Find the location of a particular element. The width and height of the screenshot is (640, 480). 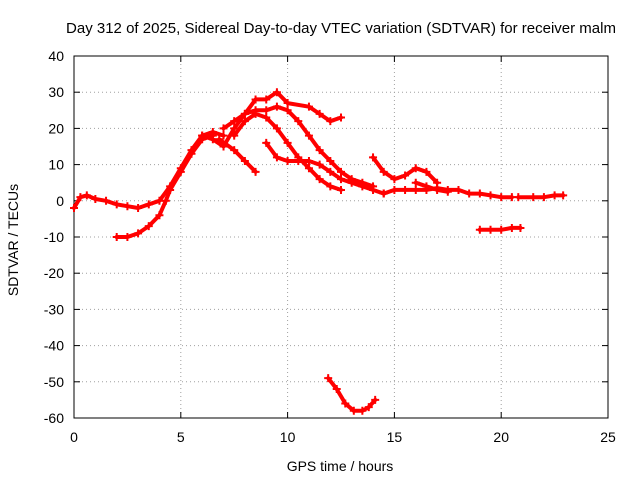

y-tick-label: 30 is located at coordinates (56, 92).